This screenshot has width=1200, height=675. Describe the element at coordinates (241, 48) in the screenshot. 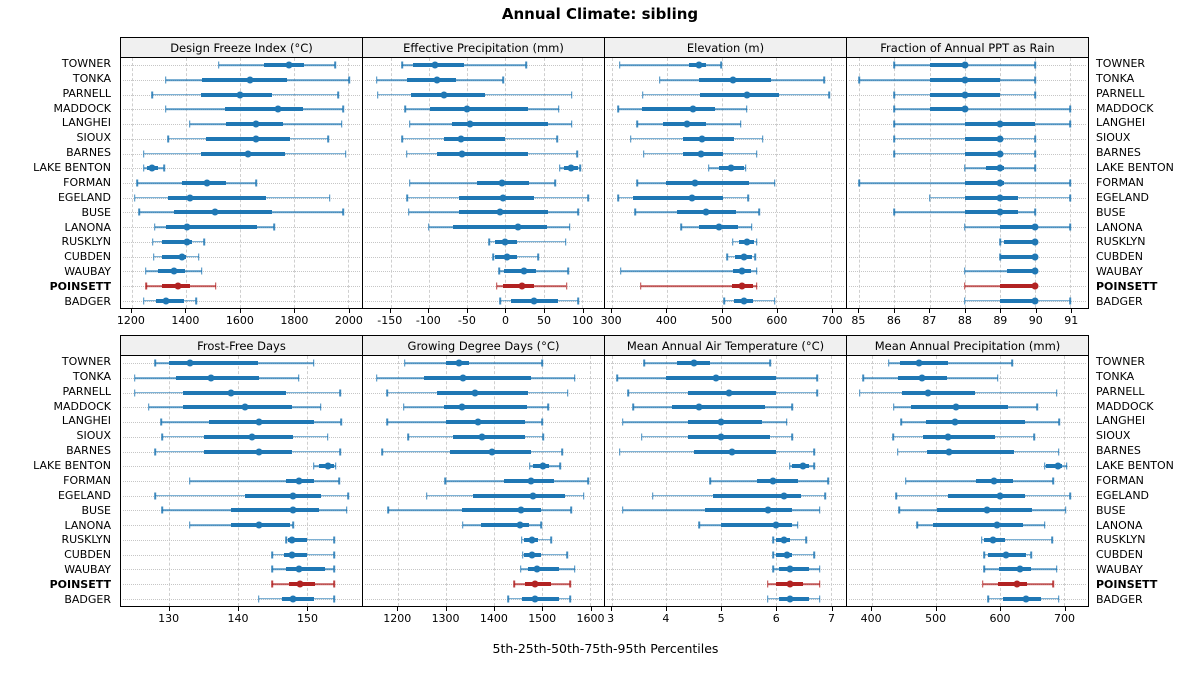

I see `panel-strip: Design Freeze Index (°C)` at that location.